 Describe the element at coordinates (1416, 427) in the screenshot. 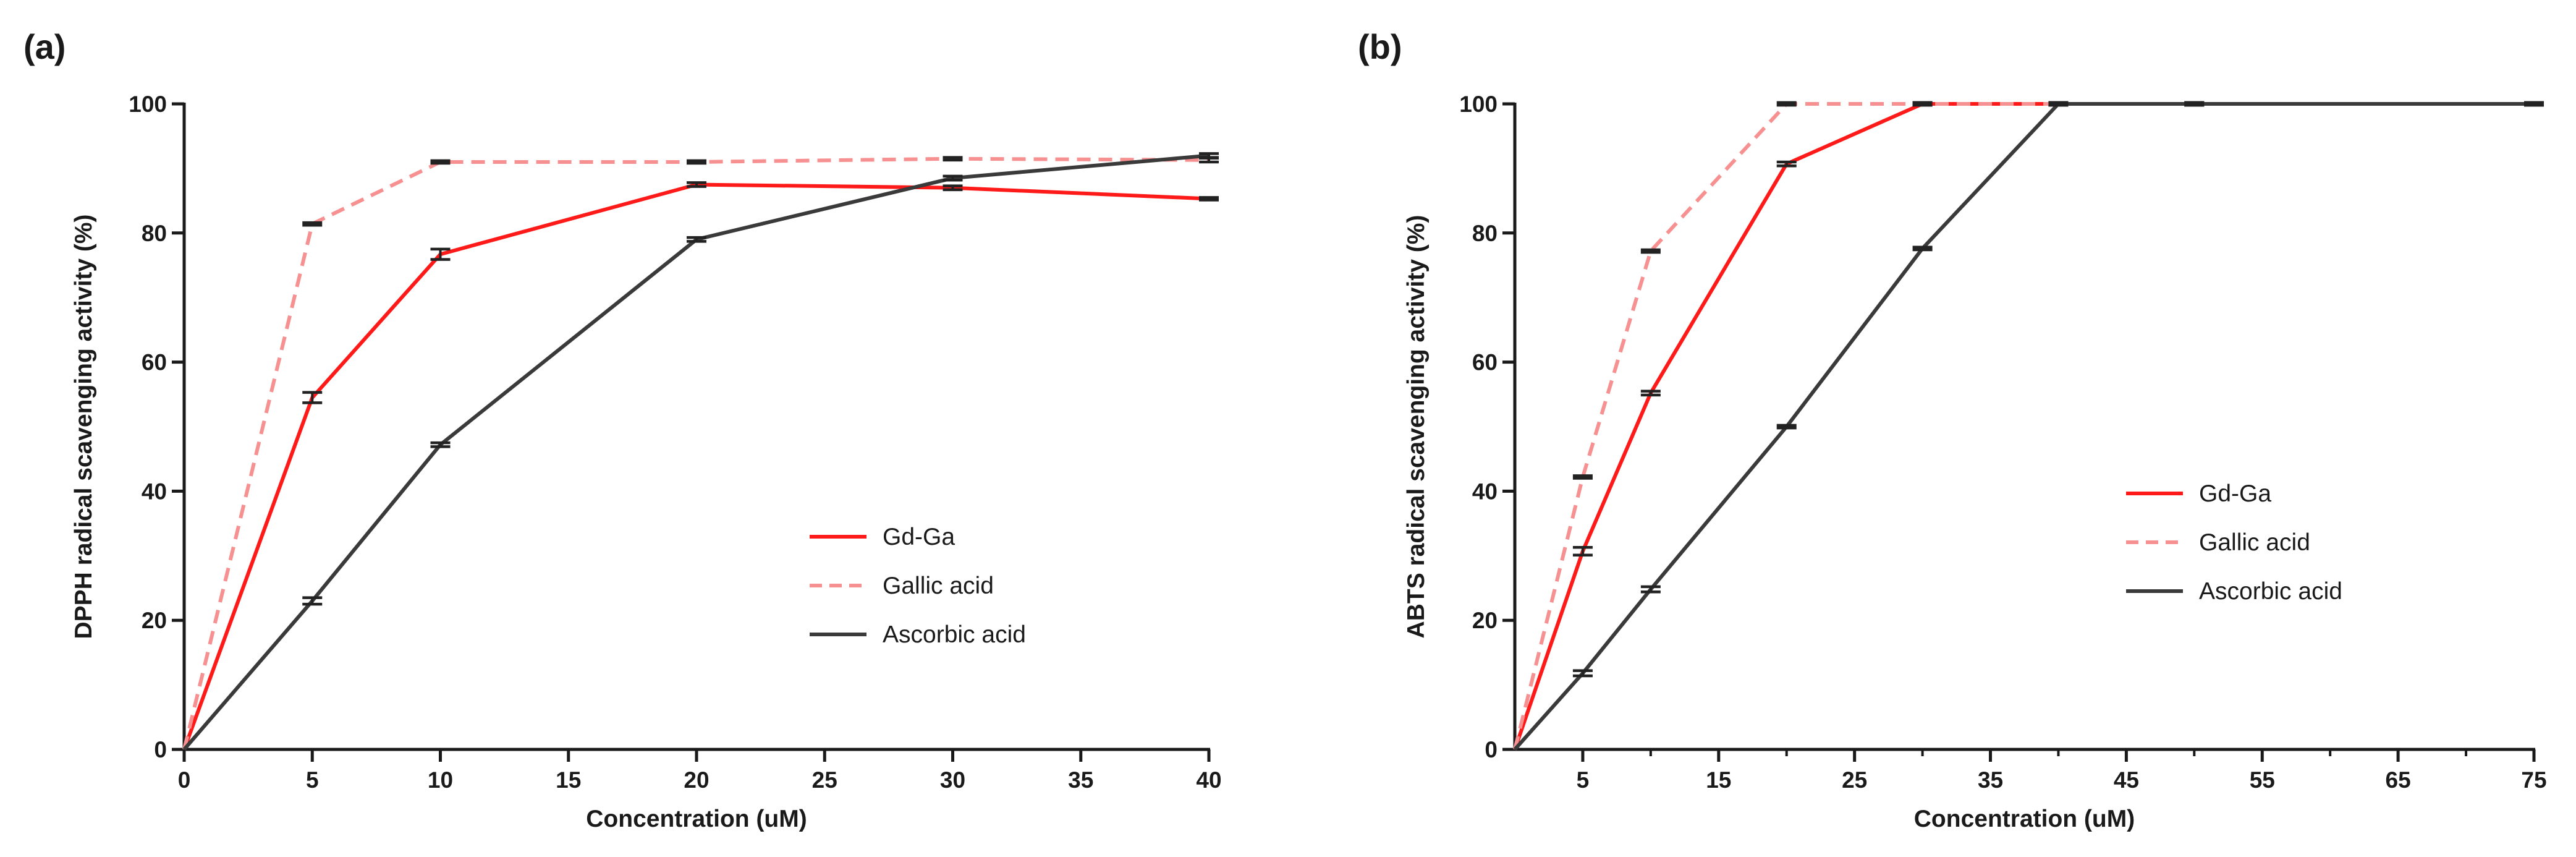

I see `y-axis-title: ABTS radical scavenging activity (%)` at that location.